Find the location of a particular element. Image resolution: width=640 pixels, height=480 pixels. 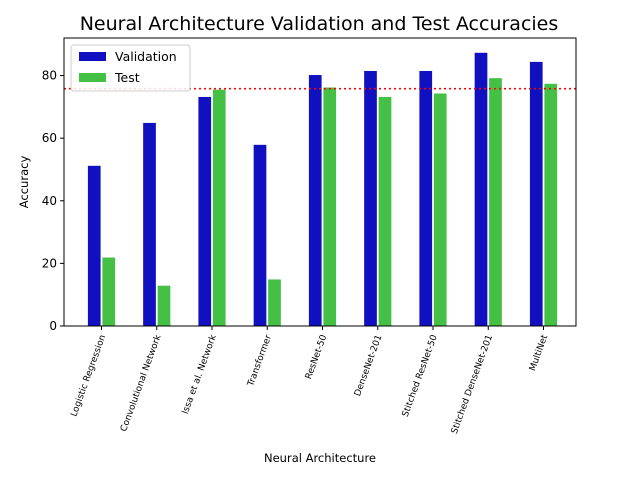

legend-swatch-test is located at coordinates (92, 77).